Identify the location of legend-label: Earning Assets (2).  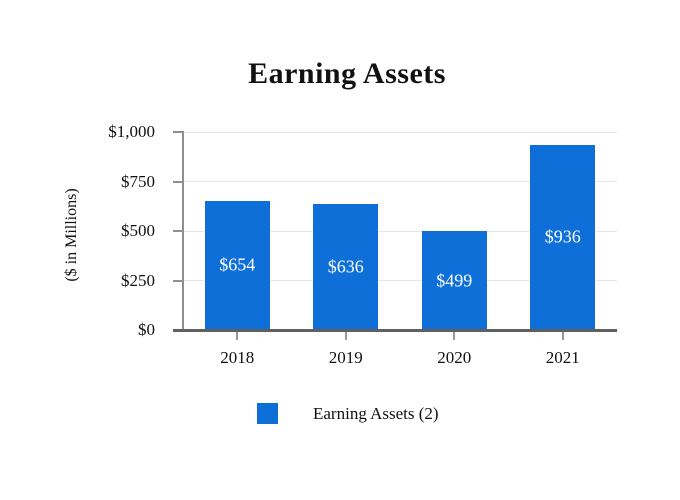
(376, 413).